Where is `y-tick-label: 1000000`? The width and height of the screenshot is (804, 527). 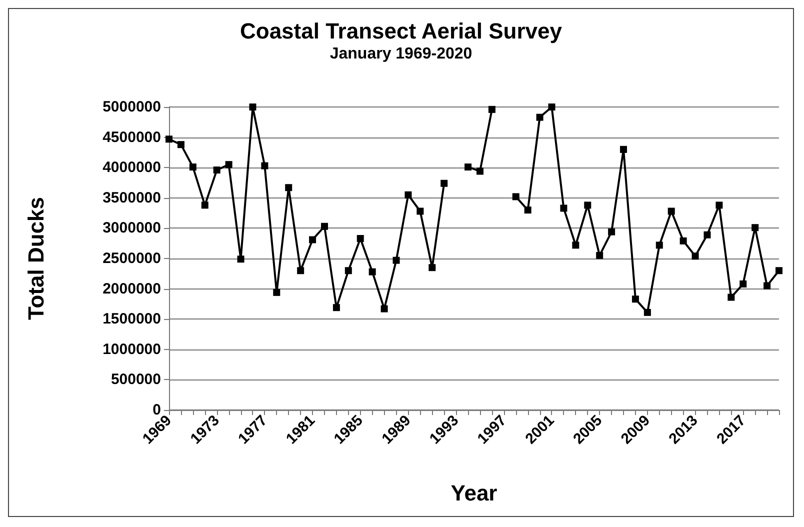 y-tick-label: 1000000 is located at coordinates (131, 349).